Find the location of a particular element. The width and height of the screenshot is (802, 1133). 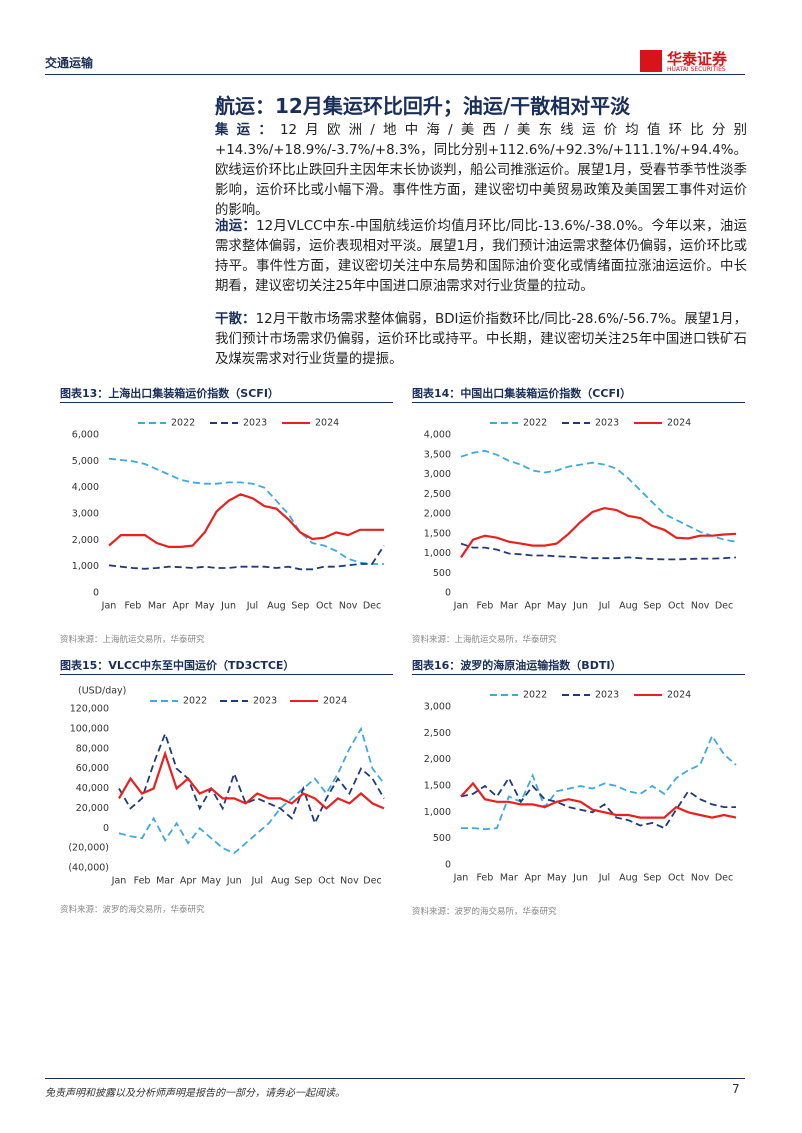

y-tick-label: 120,000 is located at coordinates (89, 709).